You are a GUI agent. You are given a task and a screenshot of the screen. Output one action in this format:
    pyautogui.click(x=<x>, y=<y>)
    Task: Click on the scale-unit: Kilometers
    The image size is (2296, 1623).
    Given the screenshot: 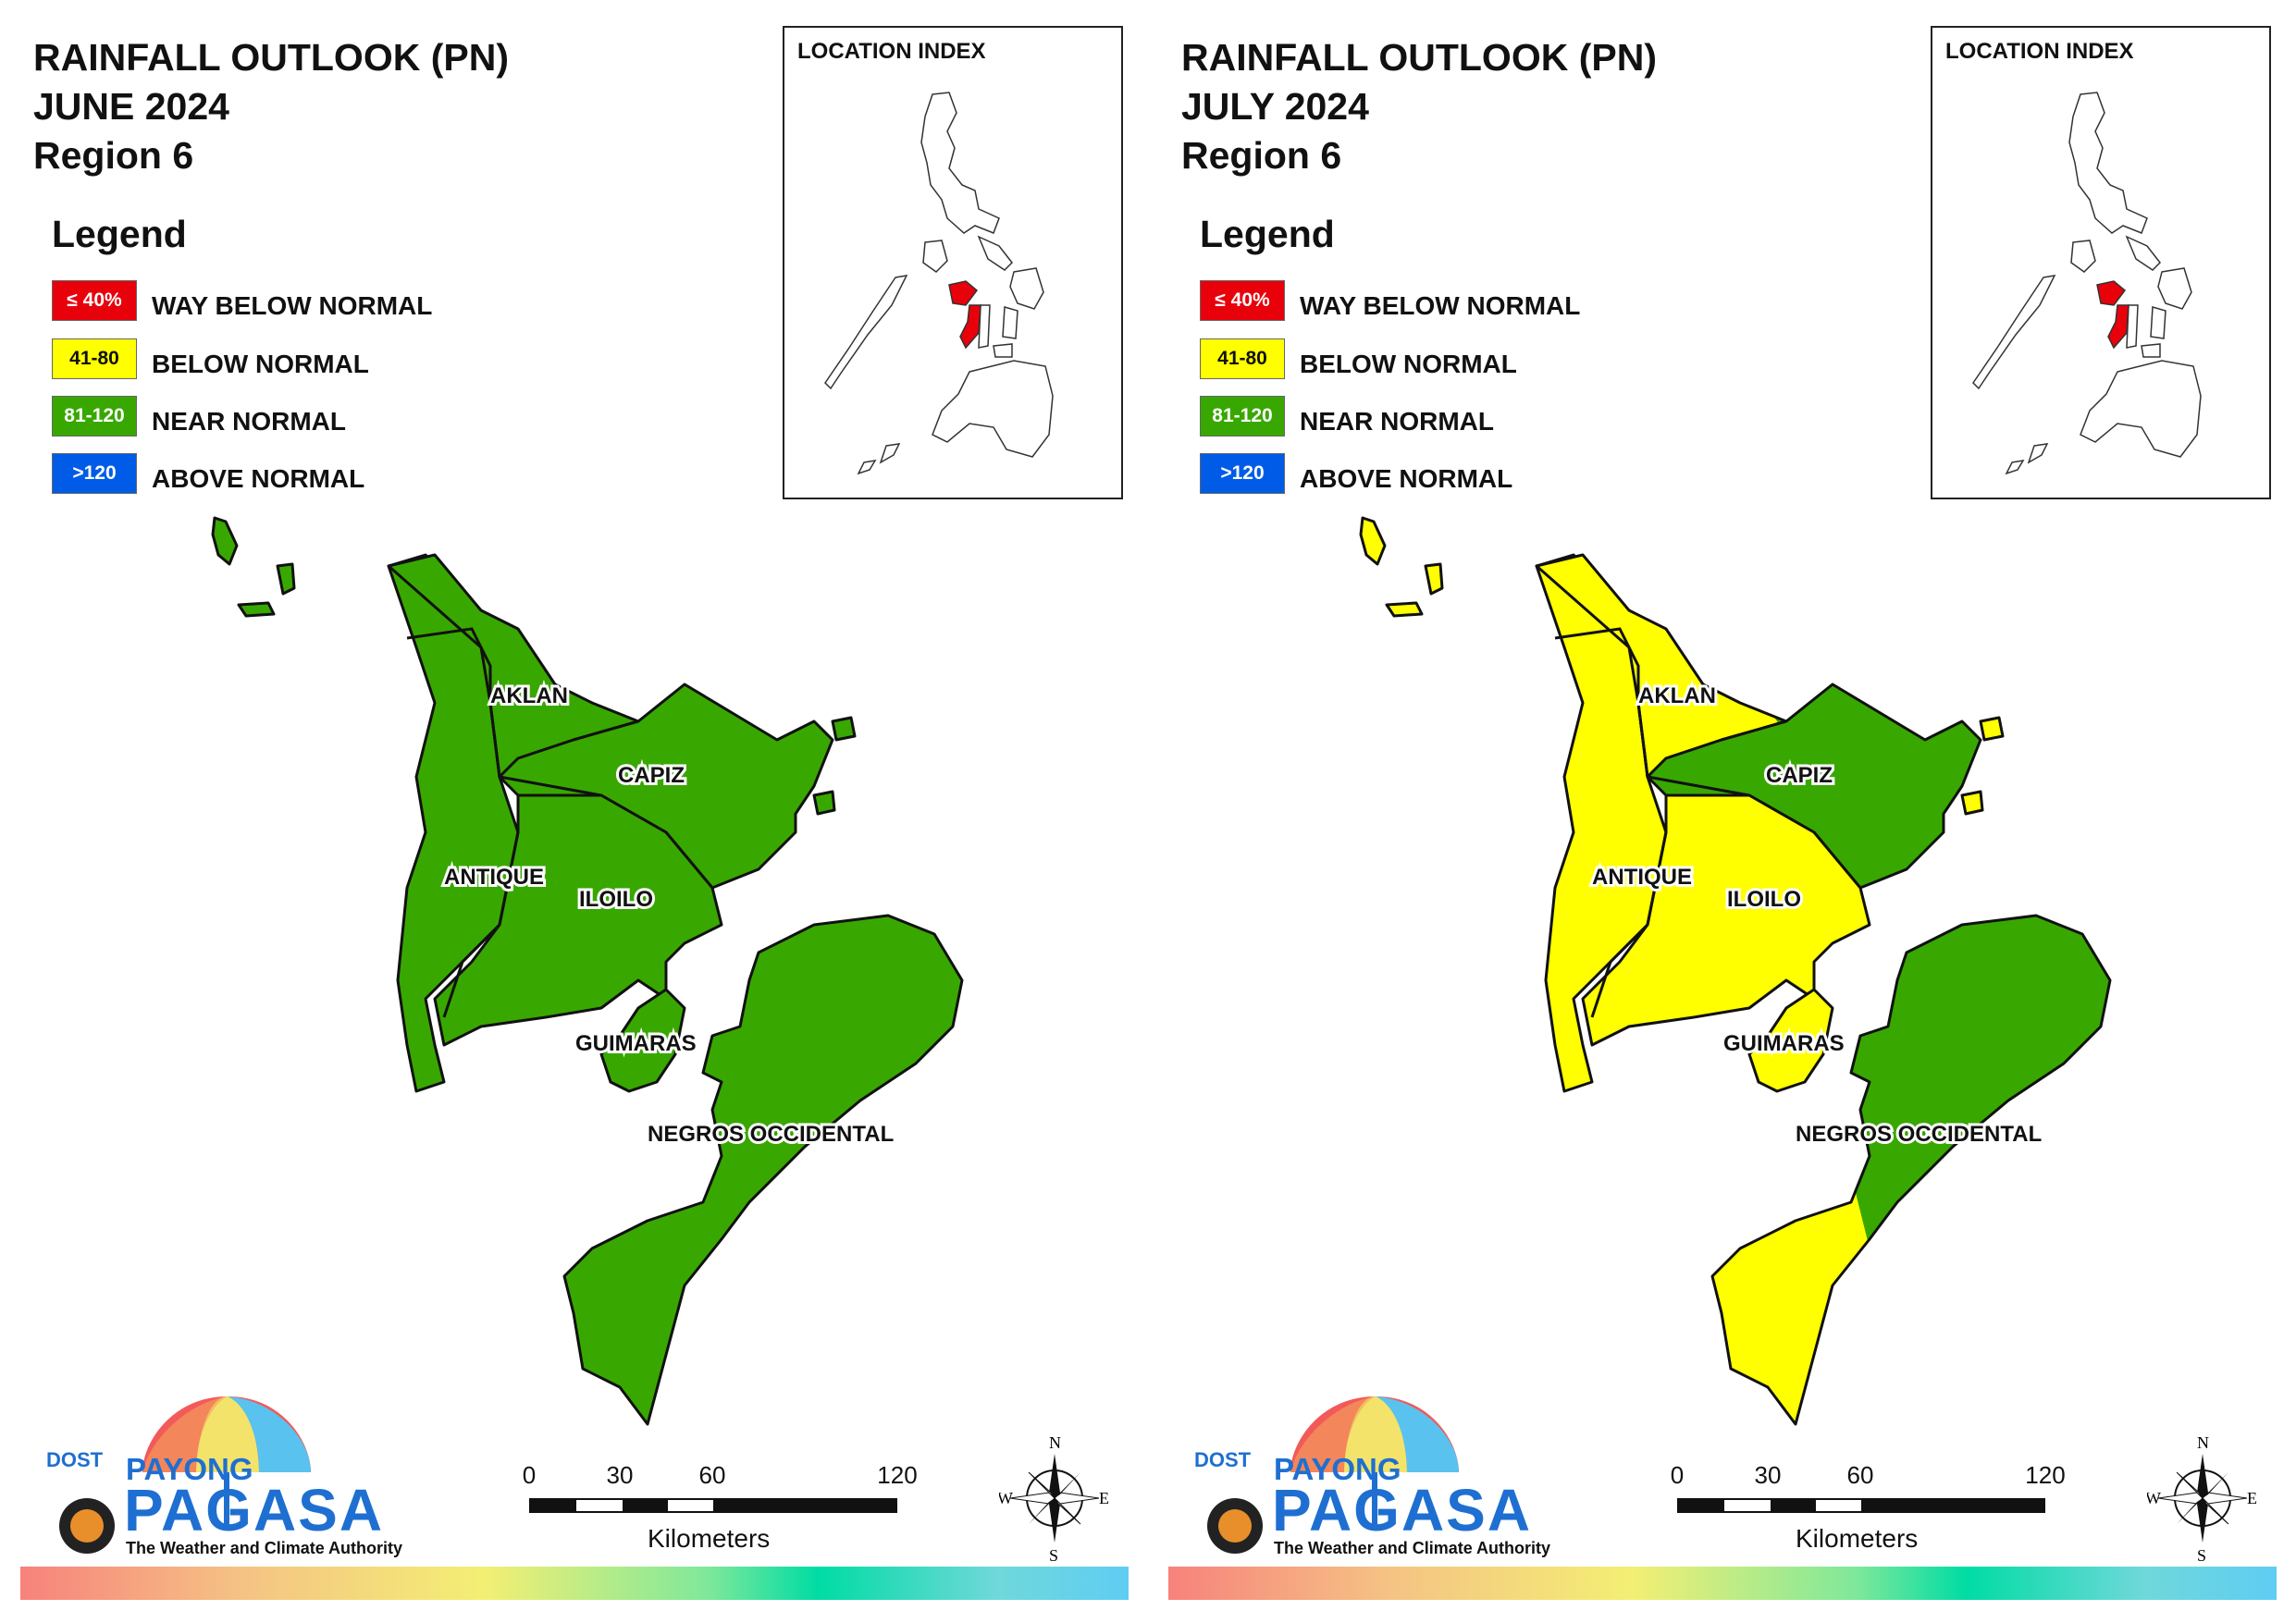 What is the action you would take?
    pyautogui.click(x=709, y=1538)
    